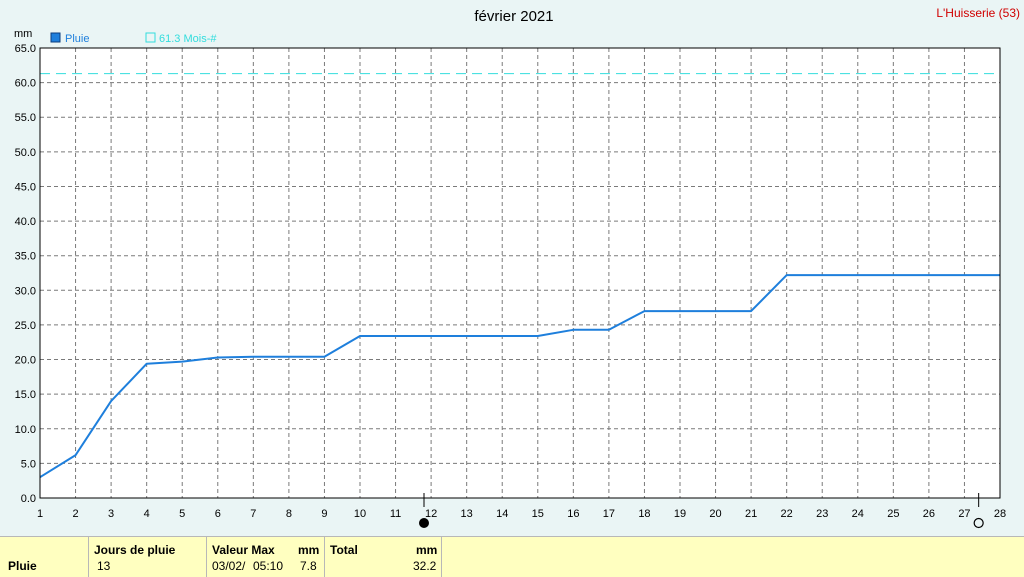 The height and width of the screenshot is (577, 1024). What do you see at coordinates (268, 566) in the screenshot?
I see `max-time: 05:10` at bounding box center [268, 566].